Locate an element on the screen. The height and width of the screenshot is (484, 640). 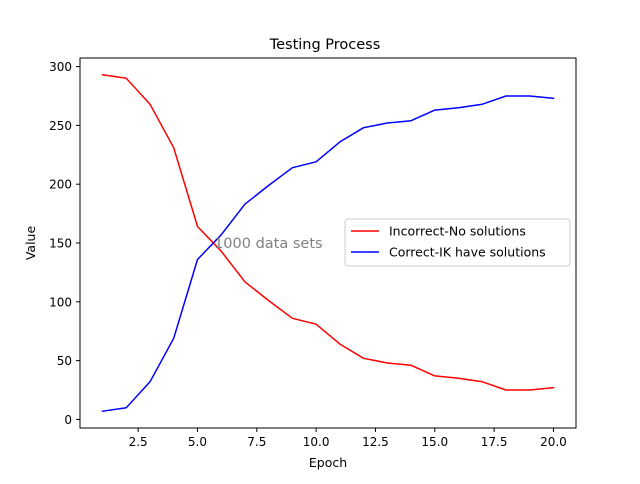
x-tick-label: 17.5 is located at coordinates (494, 442).